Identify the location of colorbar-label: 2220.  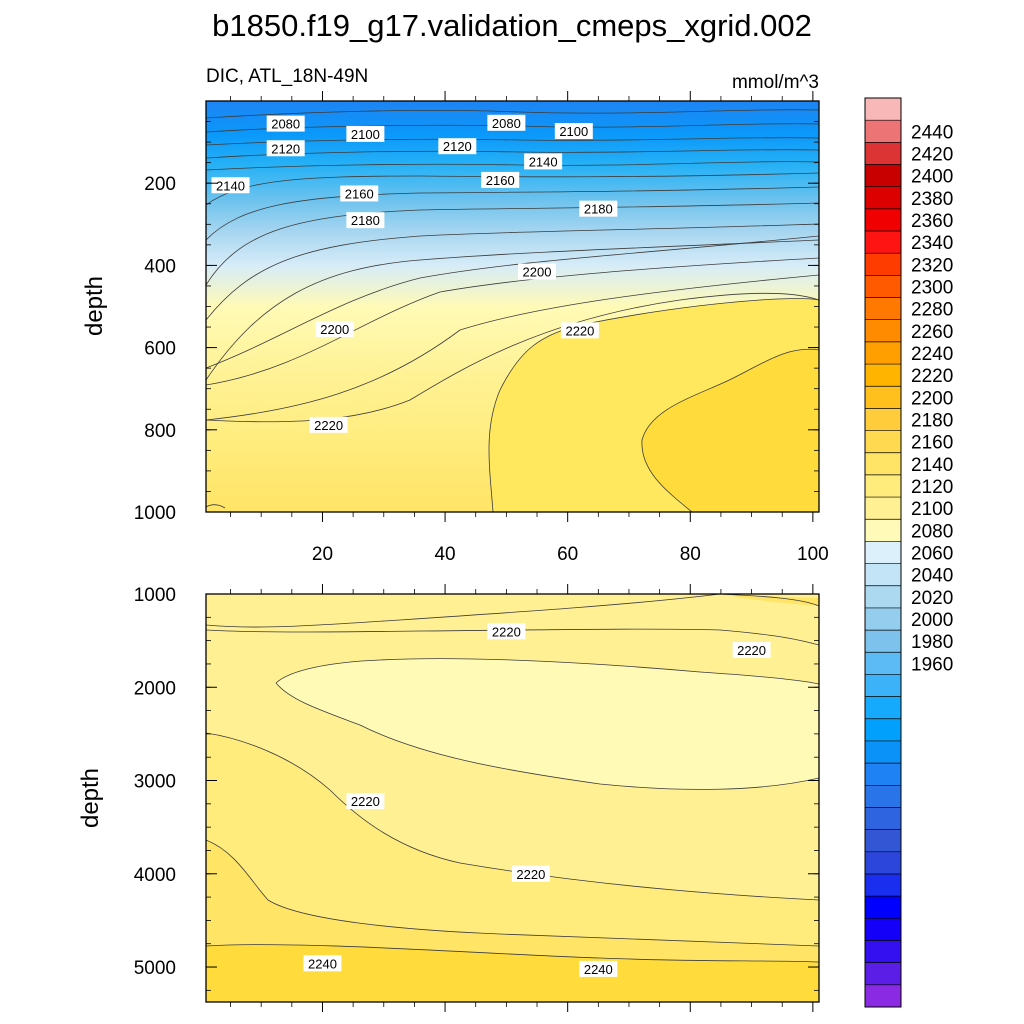
(932, 376).